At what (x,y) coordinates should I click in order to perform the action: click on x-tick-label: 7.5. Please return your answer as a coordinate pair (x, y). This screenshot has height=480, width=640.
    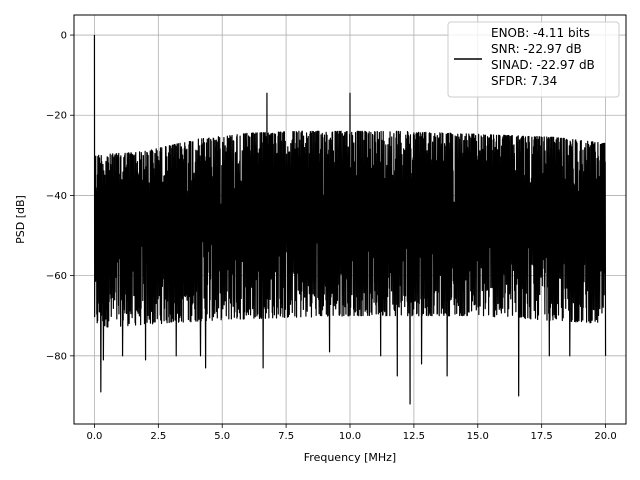
    Looking at the image, I should click on (286, 436).